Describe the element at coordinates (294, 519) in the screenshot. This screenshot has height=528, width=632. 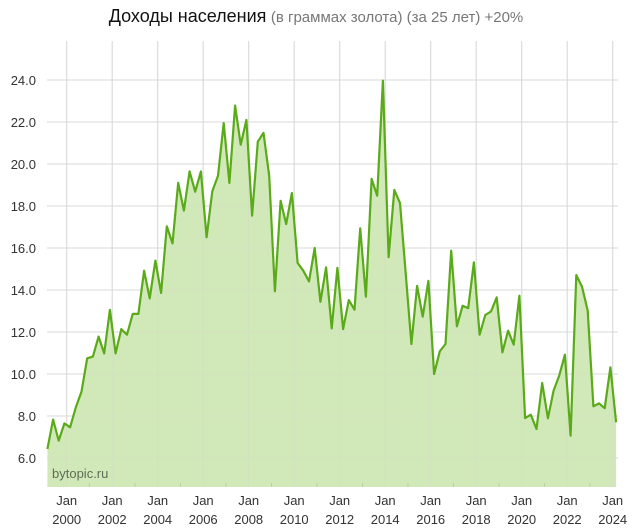
I see `x-tick-year: 2010` at that location.